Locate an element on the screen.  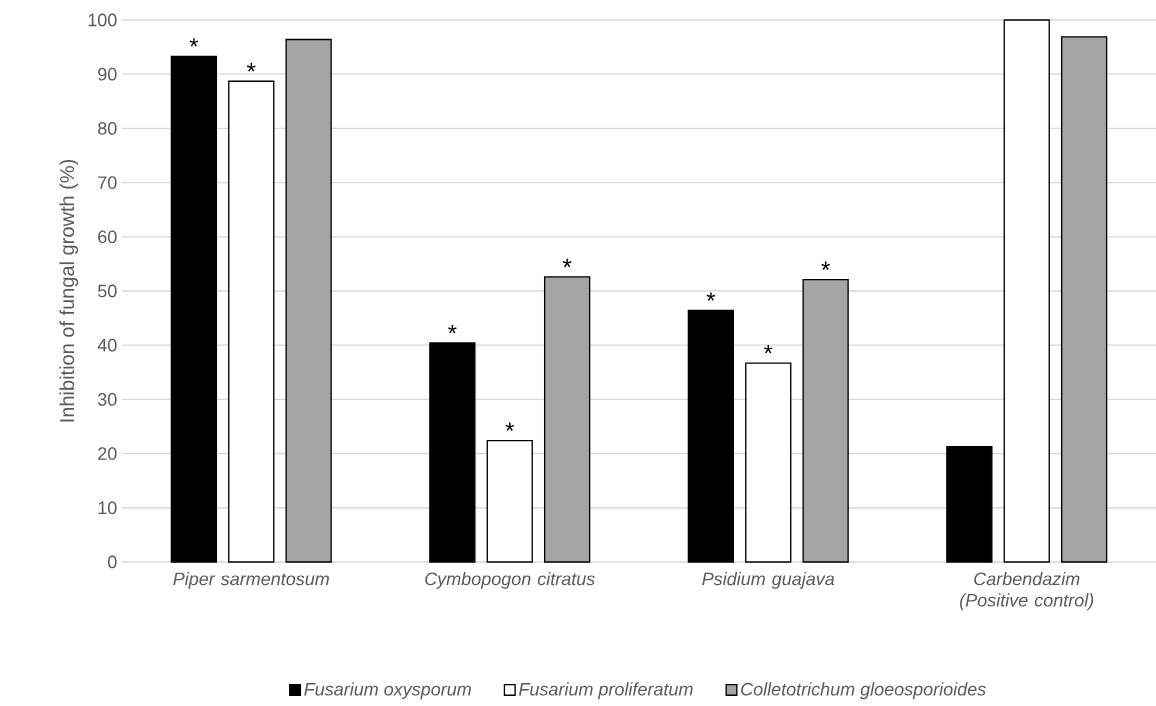
y-tick-label: 70 is located at coordinates (107, 182).